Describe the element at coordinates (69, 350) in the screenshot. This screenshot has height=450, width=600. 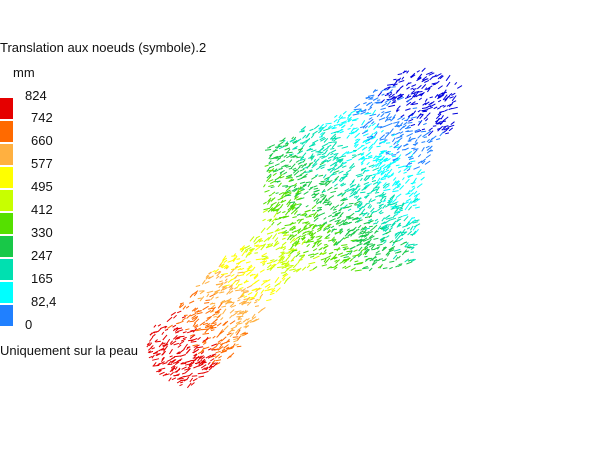
I see `legend-note: Uniquement sur la peau` at that location.